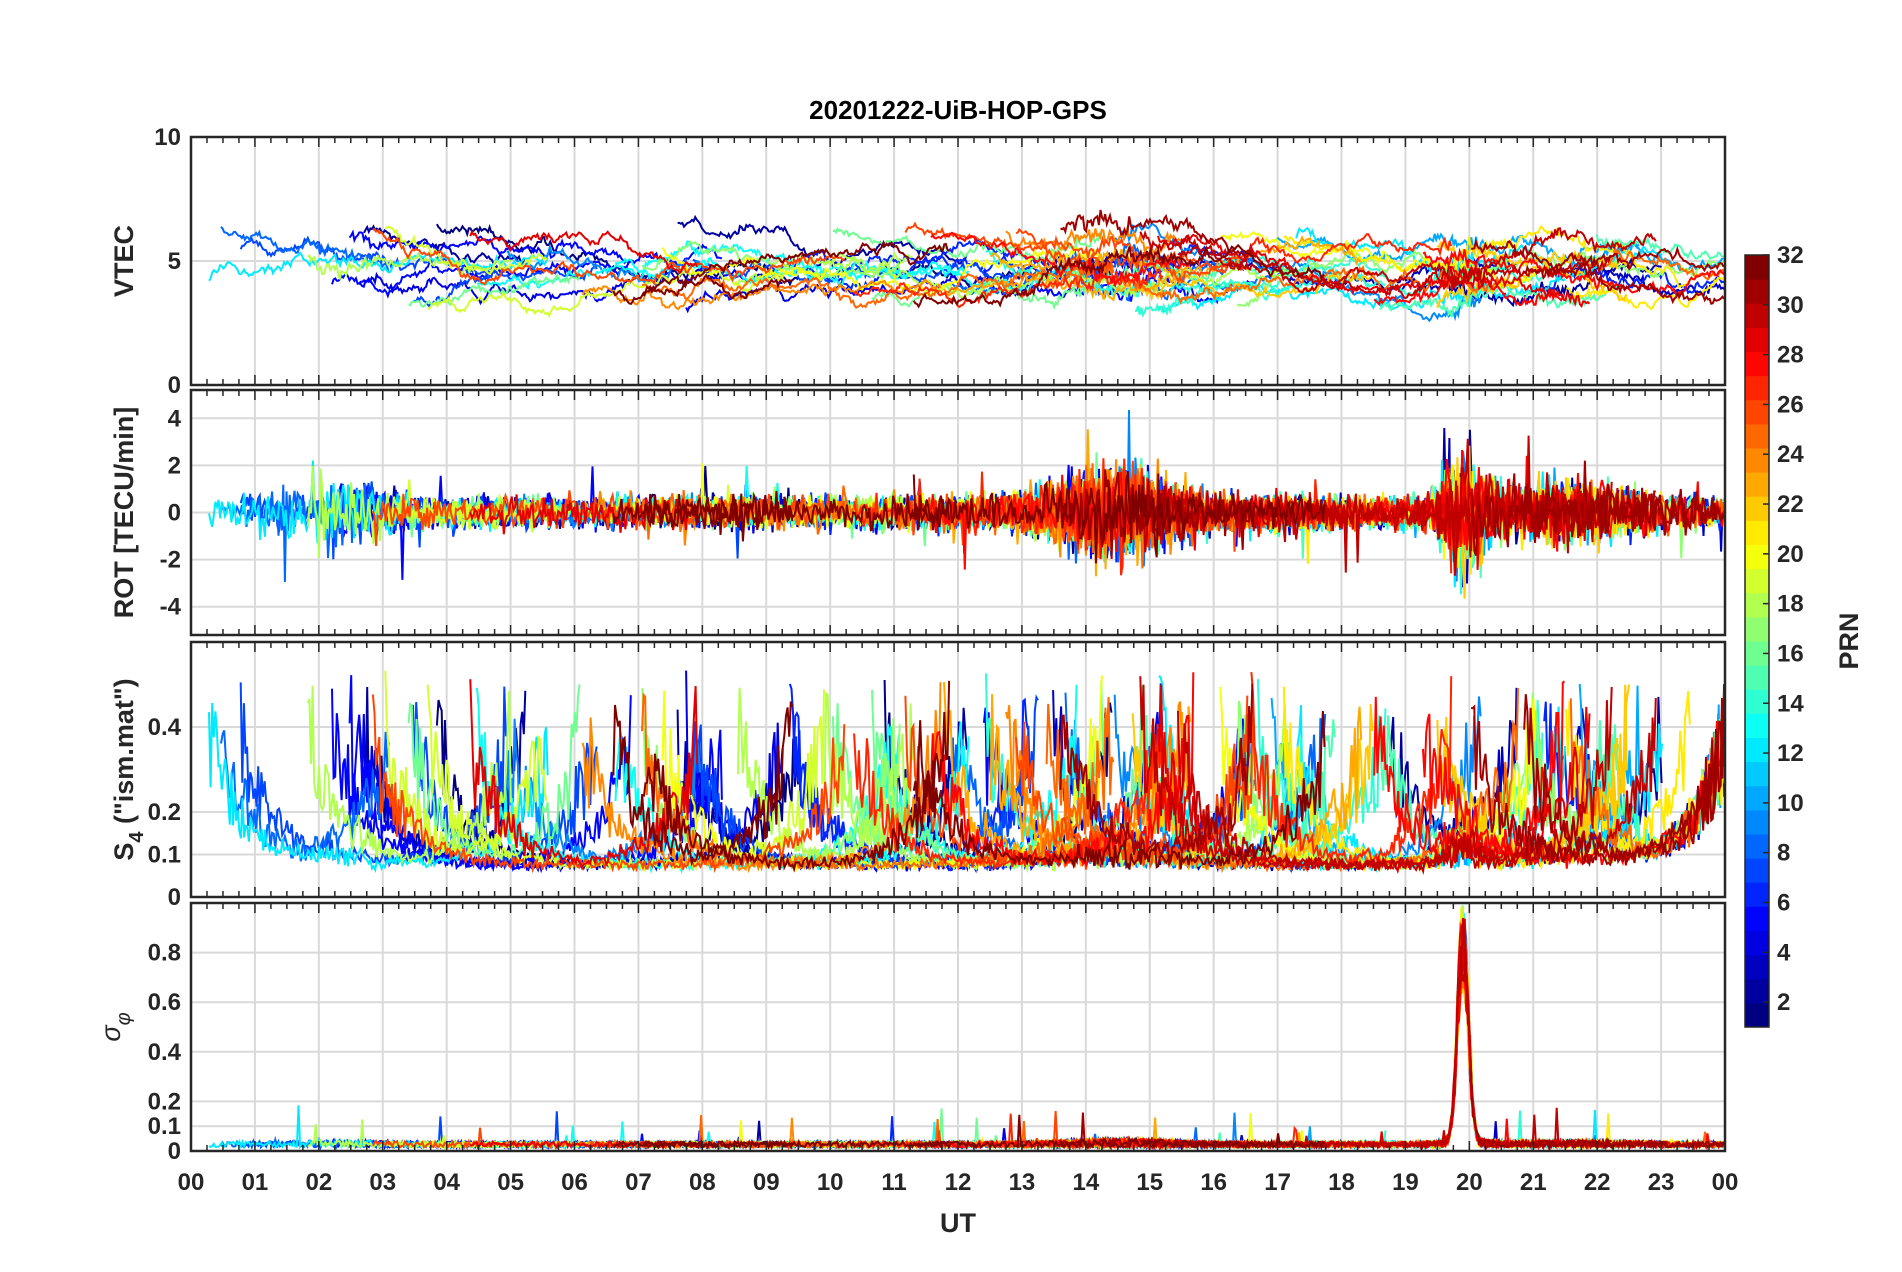  What do you see at coordinates (167, 137) in the screenshot?
I see `y-tick-label: 10` at bounding box center [167, 137].